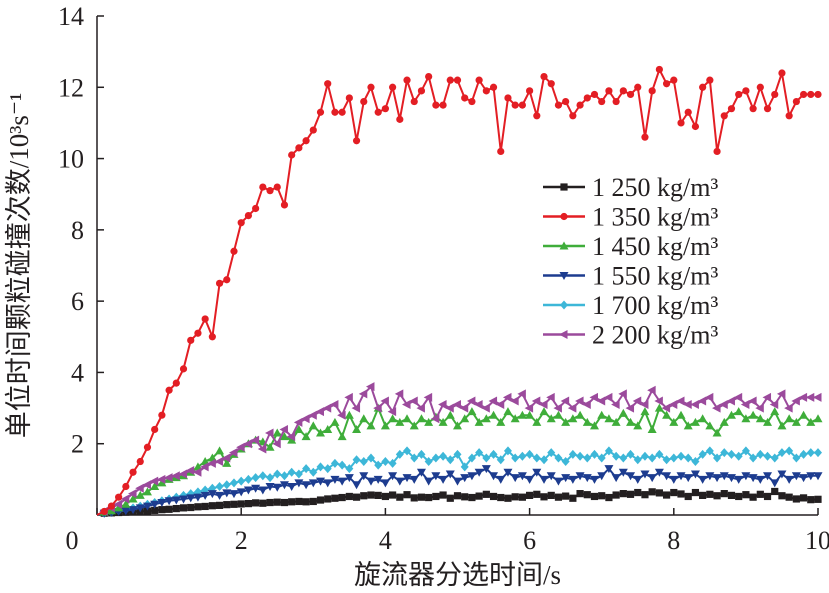  I want to click on legend-label: 1 250 kg/m³, so click(655, 187).